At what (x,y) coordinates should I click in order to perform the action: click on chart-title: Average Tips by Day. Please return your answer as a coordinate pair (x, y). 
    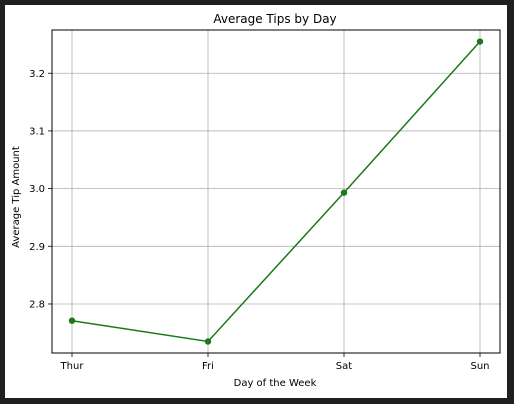
    Looking at the image, I should click on (274, 19).